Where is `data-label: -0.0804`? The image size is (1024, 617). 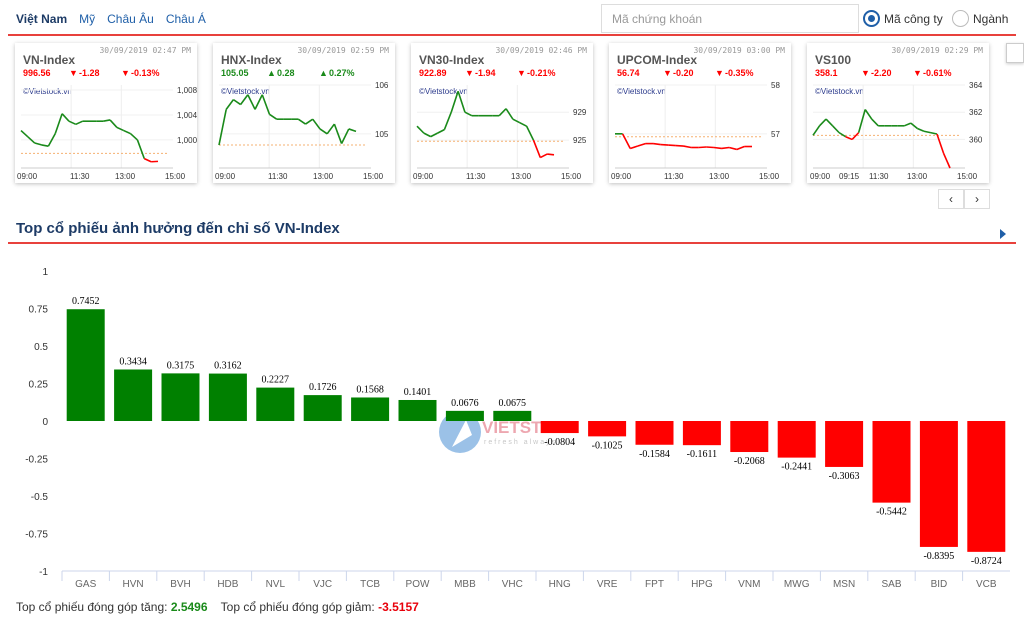 data-label: -0.0804 is located at coordinates (559, 442).